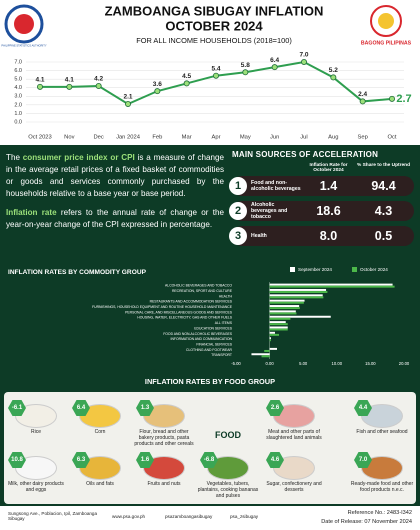  I want to click on psa-logo-core, so click(24, 24).